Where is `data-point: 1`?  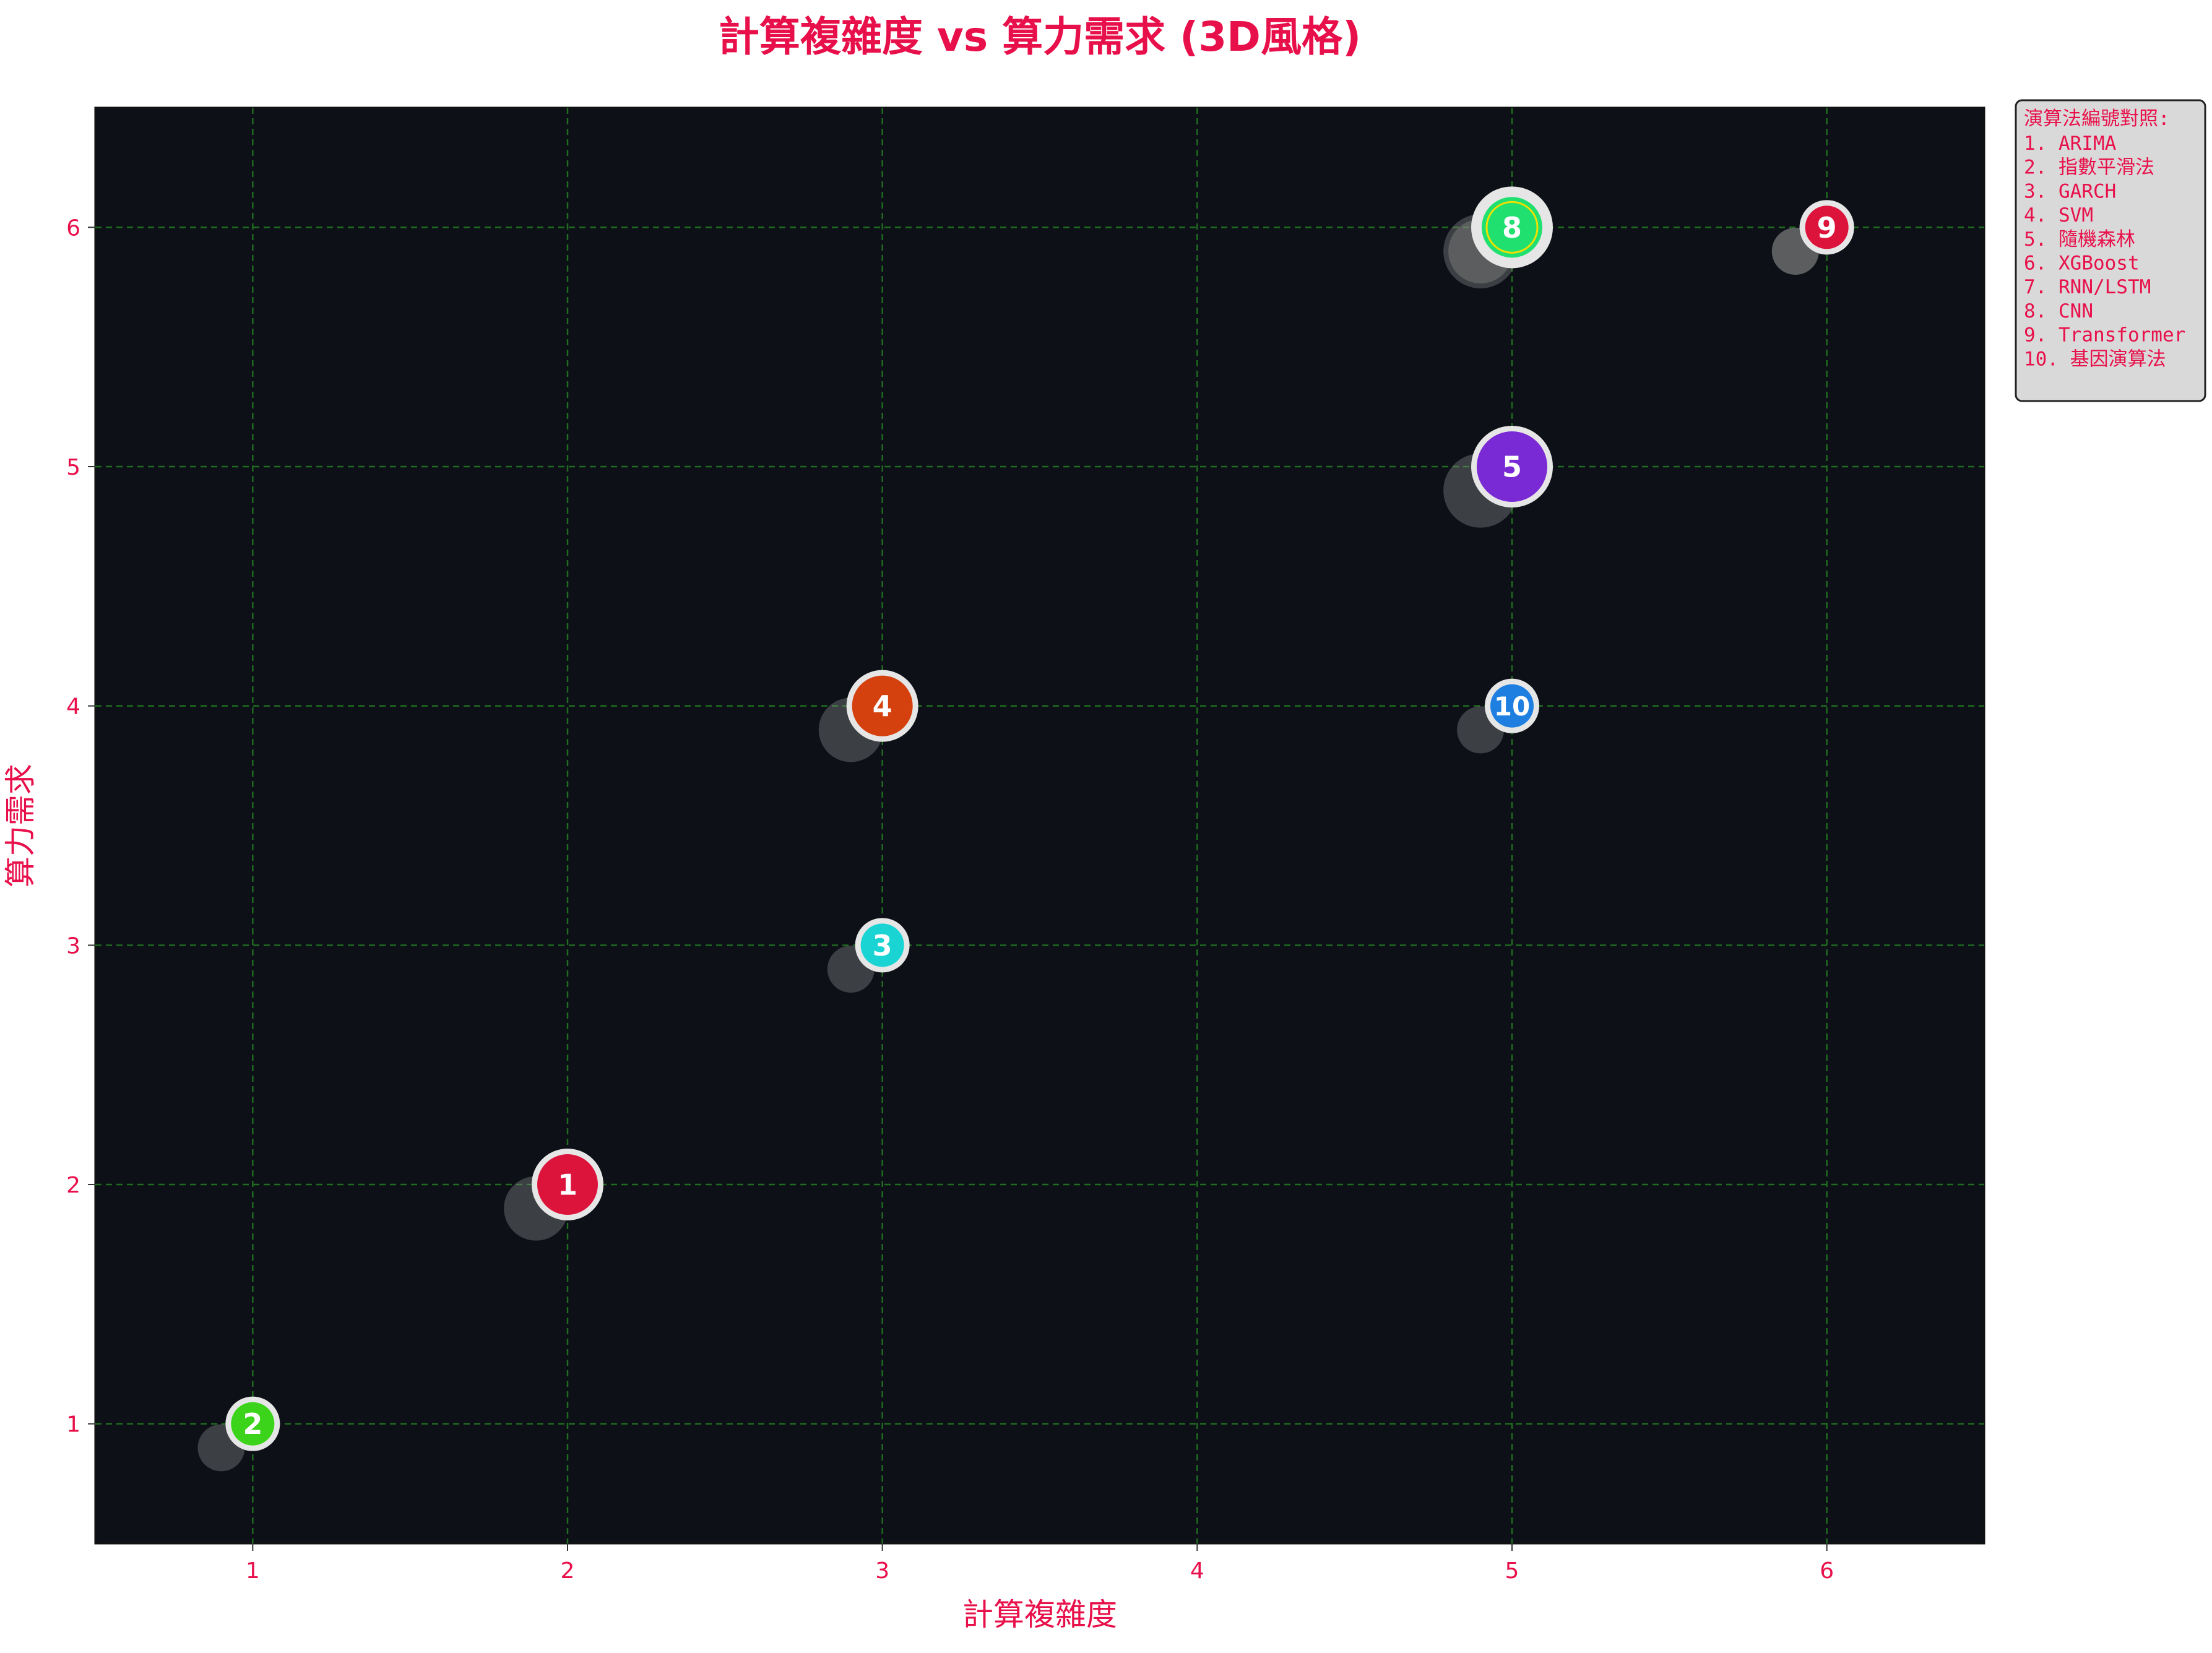 data-point: 1 is located at coordinates (567, 1184).